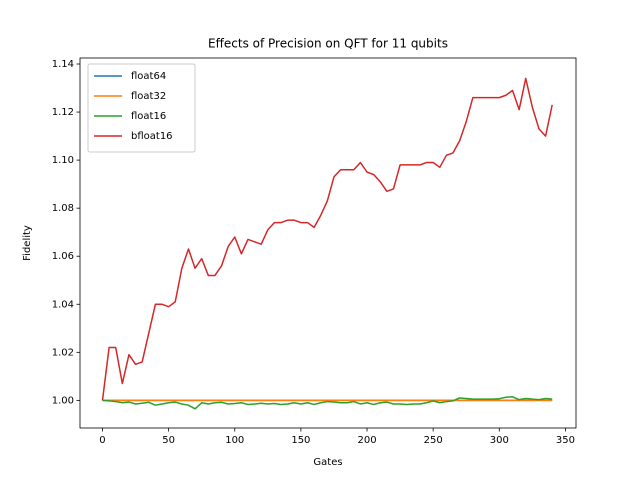  Describe the element at coordinates (102, 440) in the screenshot. I see `x-tick-label: 0` at that location.